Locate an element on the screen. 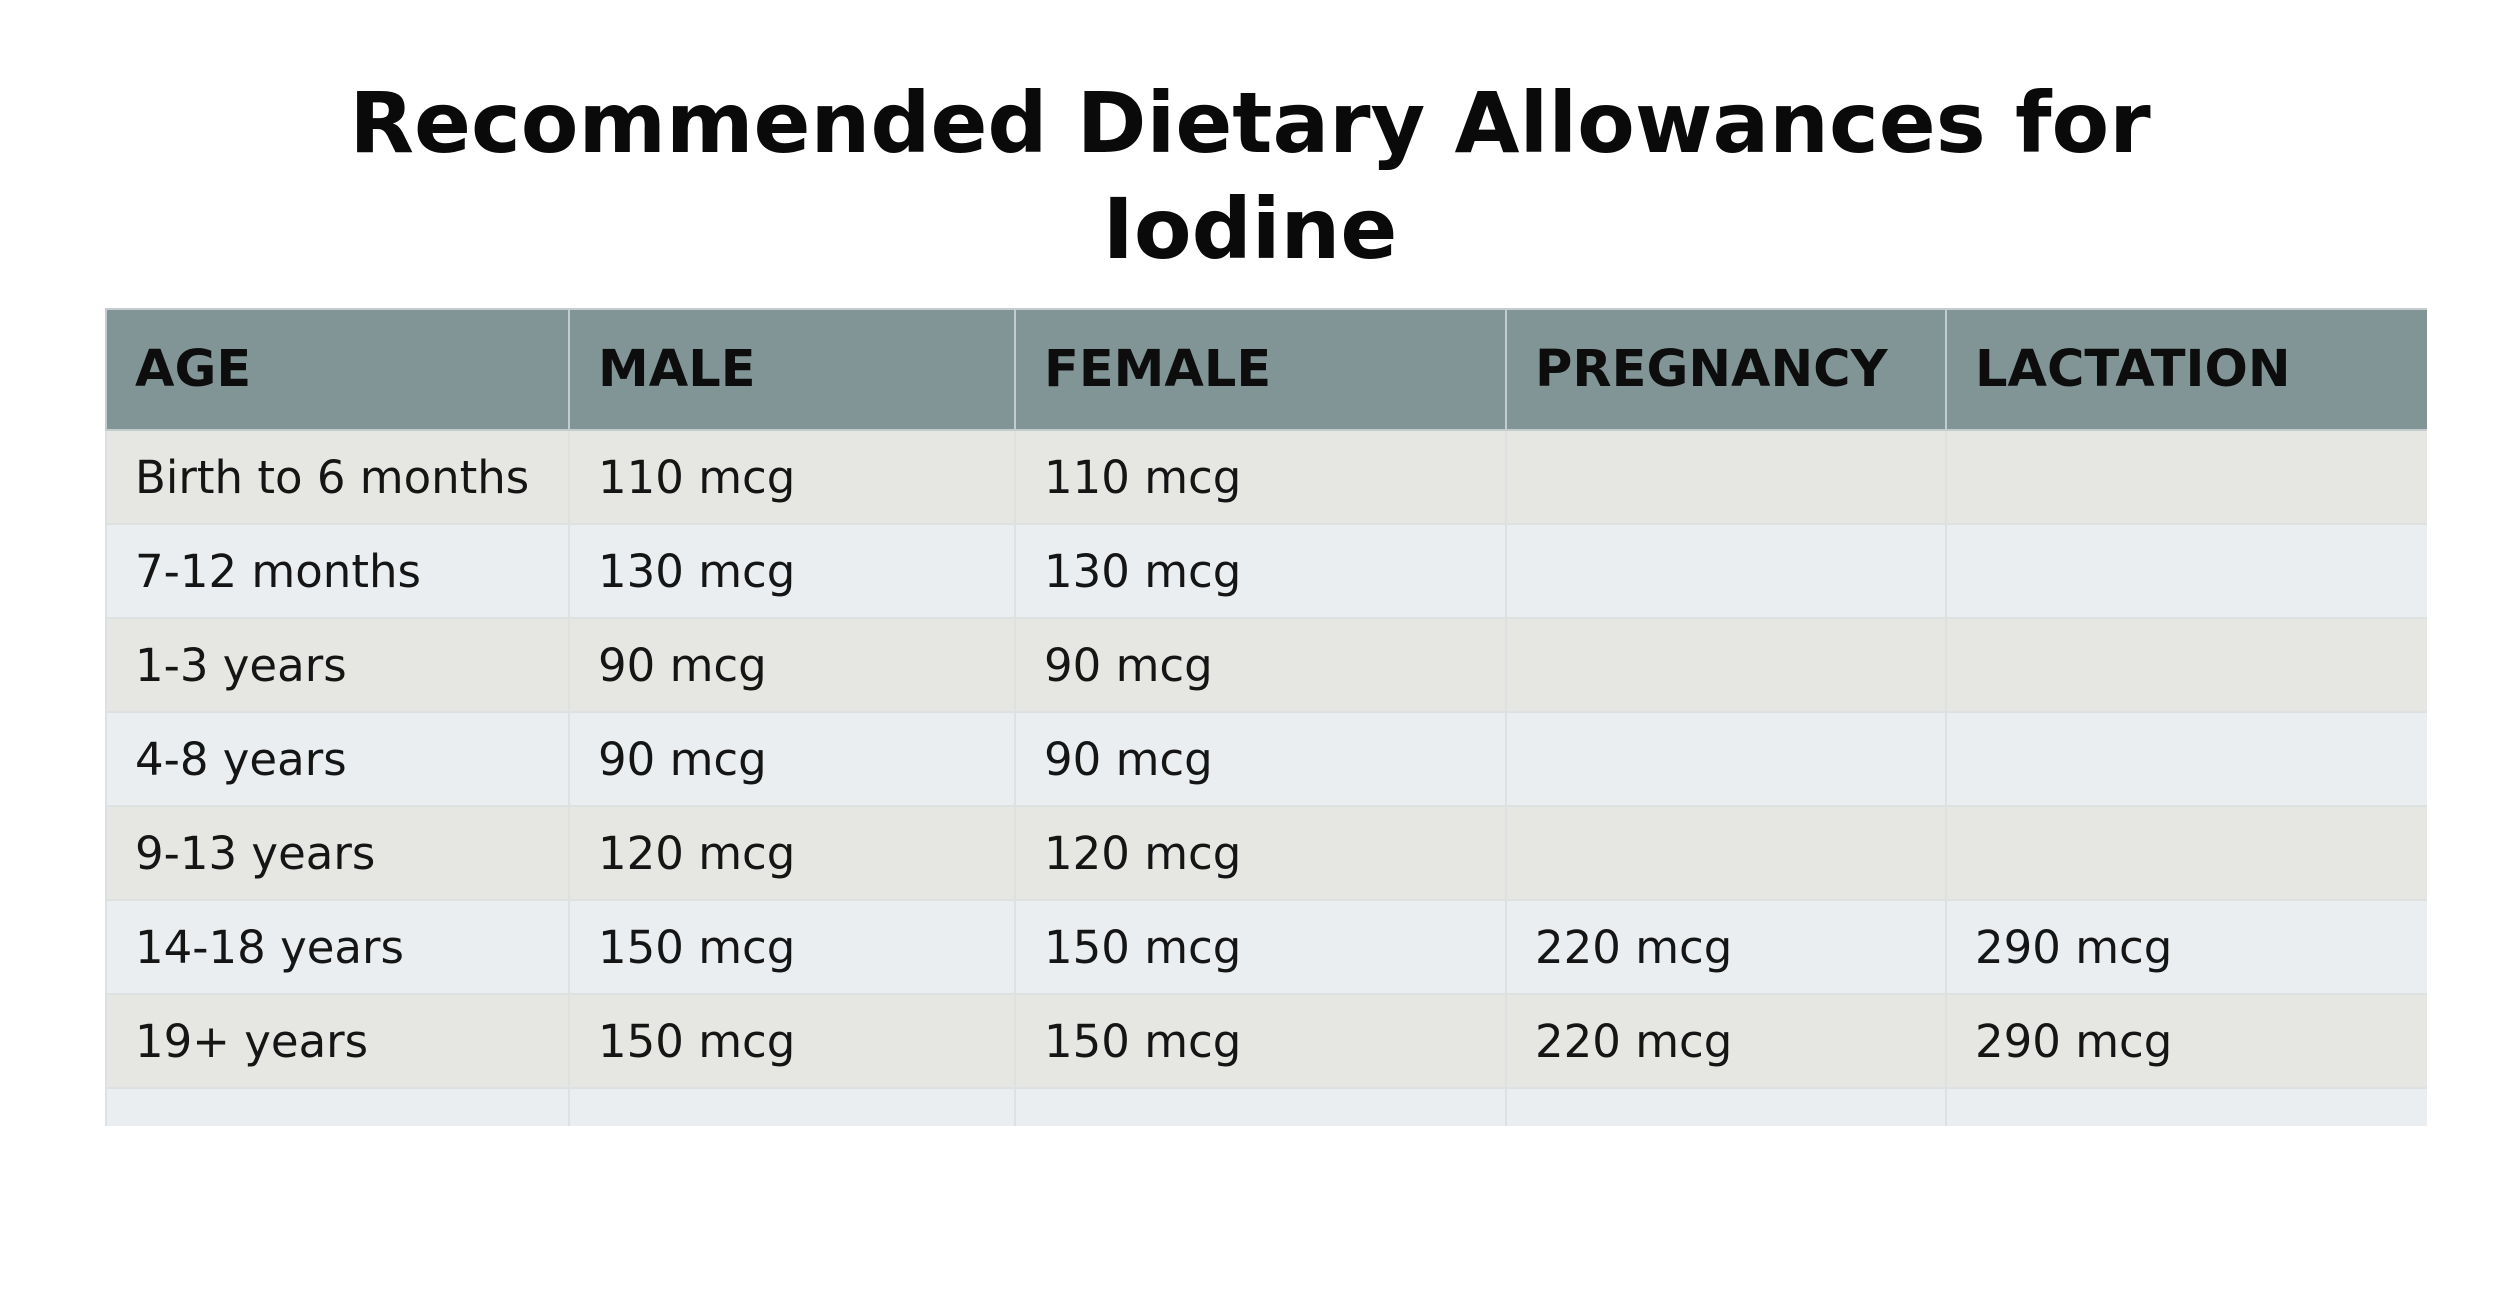 The height and width of the screenshot is (1295, 2500). cell-age: 19+ years is located at coordinates (337, 1041).